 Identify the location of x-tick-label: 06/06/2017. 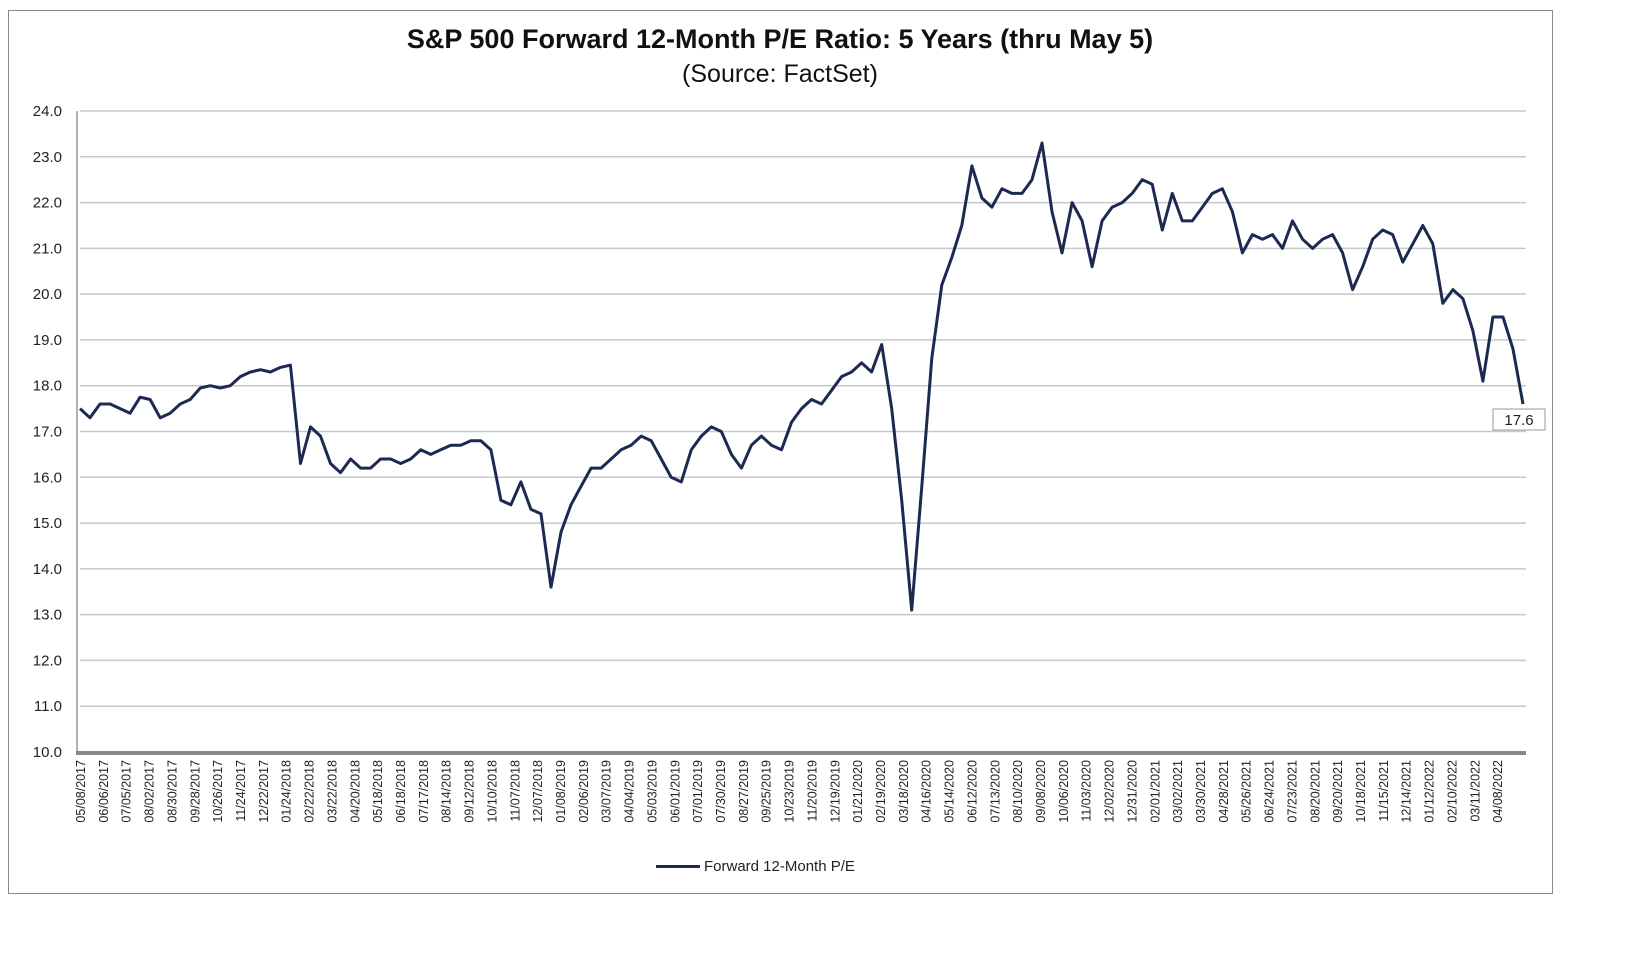
(104, 791).